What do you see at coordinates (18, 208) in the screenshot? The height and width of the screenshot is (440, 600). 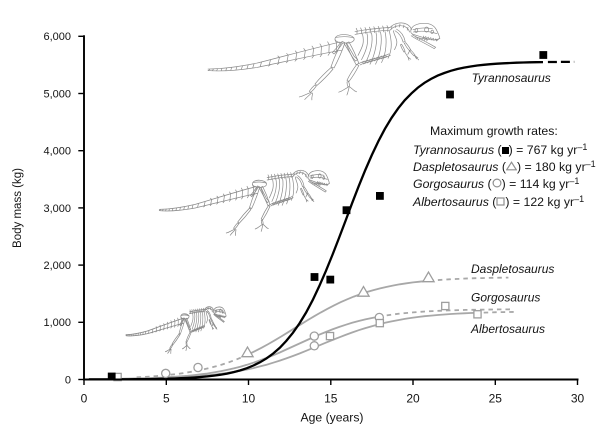 I see `svg-text: Body mass (kg)` at bounding box center [18, 208].